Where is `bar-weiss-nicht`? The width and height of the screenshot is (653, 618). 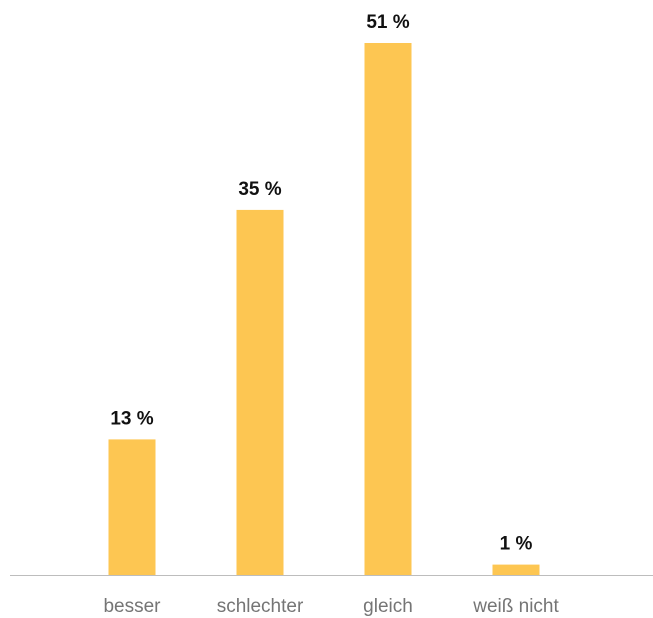 bar-weiss-nicht is located at coordinates (516, 569).